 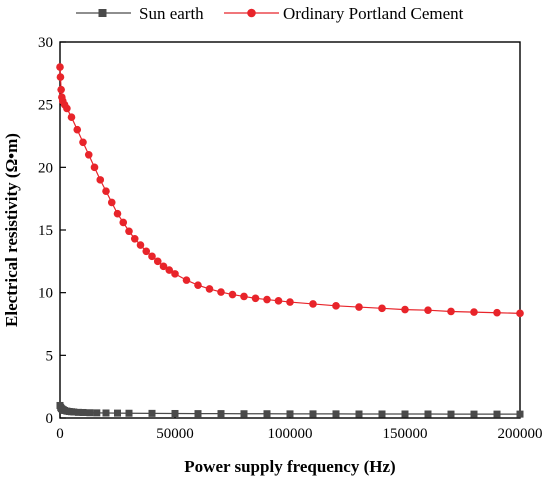 I want to click on series-sun-earth, so click(x=290, y=409).